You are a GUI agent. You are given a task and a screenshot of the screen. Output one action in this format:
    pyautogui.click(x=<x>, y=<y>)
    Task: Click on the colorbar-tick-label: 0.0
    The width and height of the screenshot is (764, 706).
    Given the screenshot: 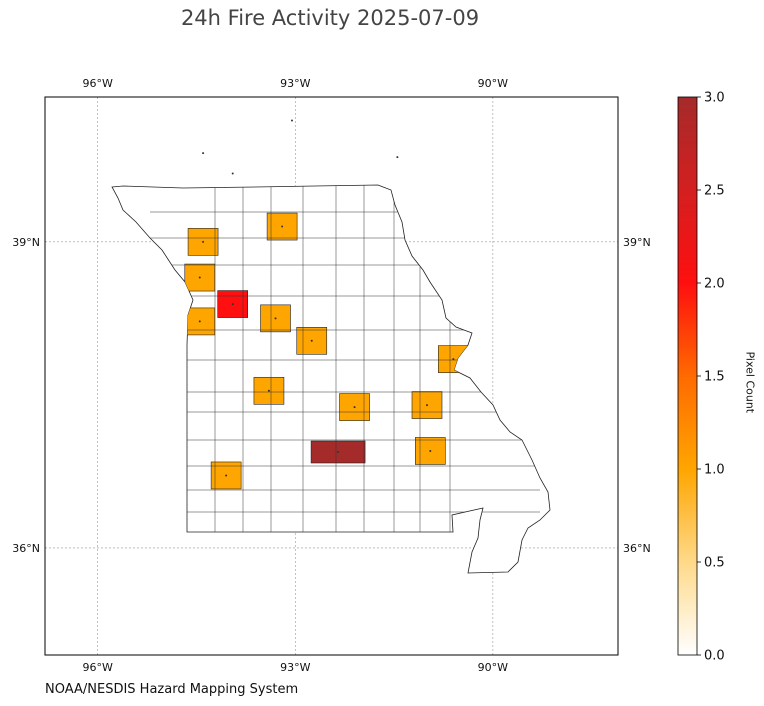 What is the action you would take?
    pyautogui.click(x=714, y=656)
    